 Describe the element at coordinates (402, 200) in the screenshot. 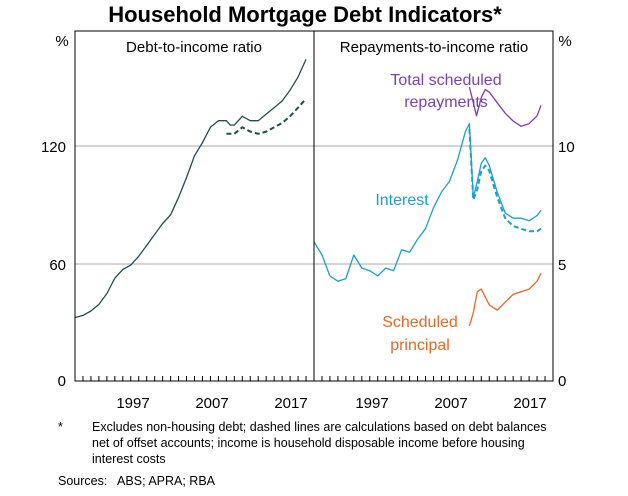

I see `annotation-interest: Interest` at that location.